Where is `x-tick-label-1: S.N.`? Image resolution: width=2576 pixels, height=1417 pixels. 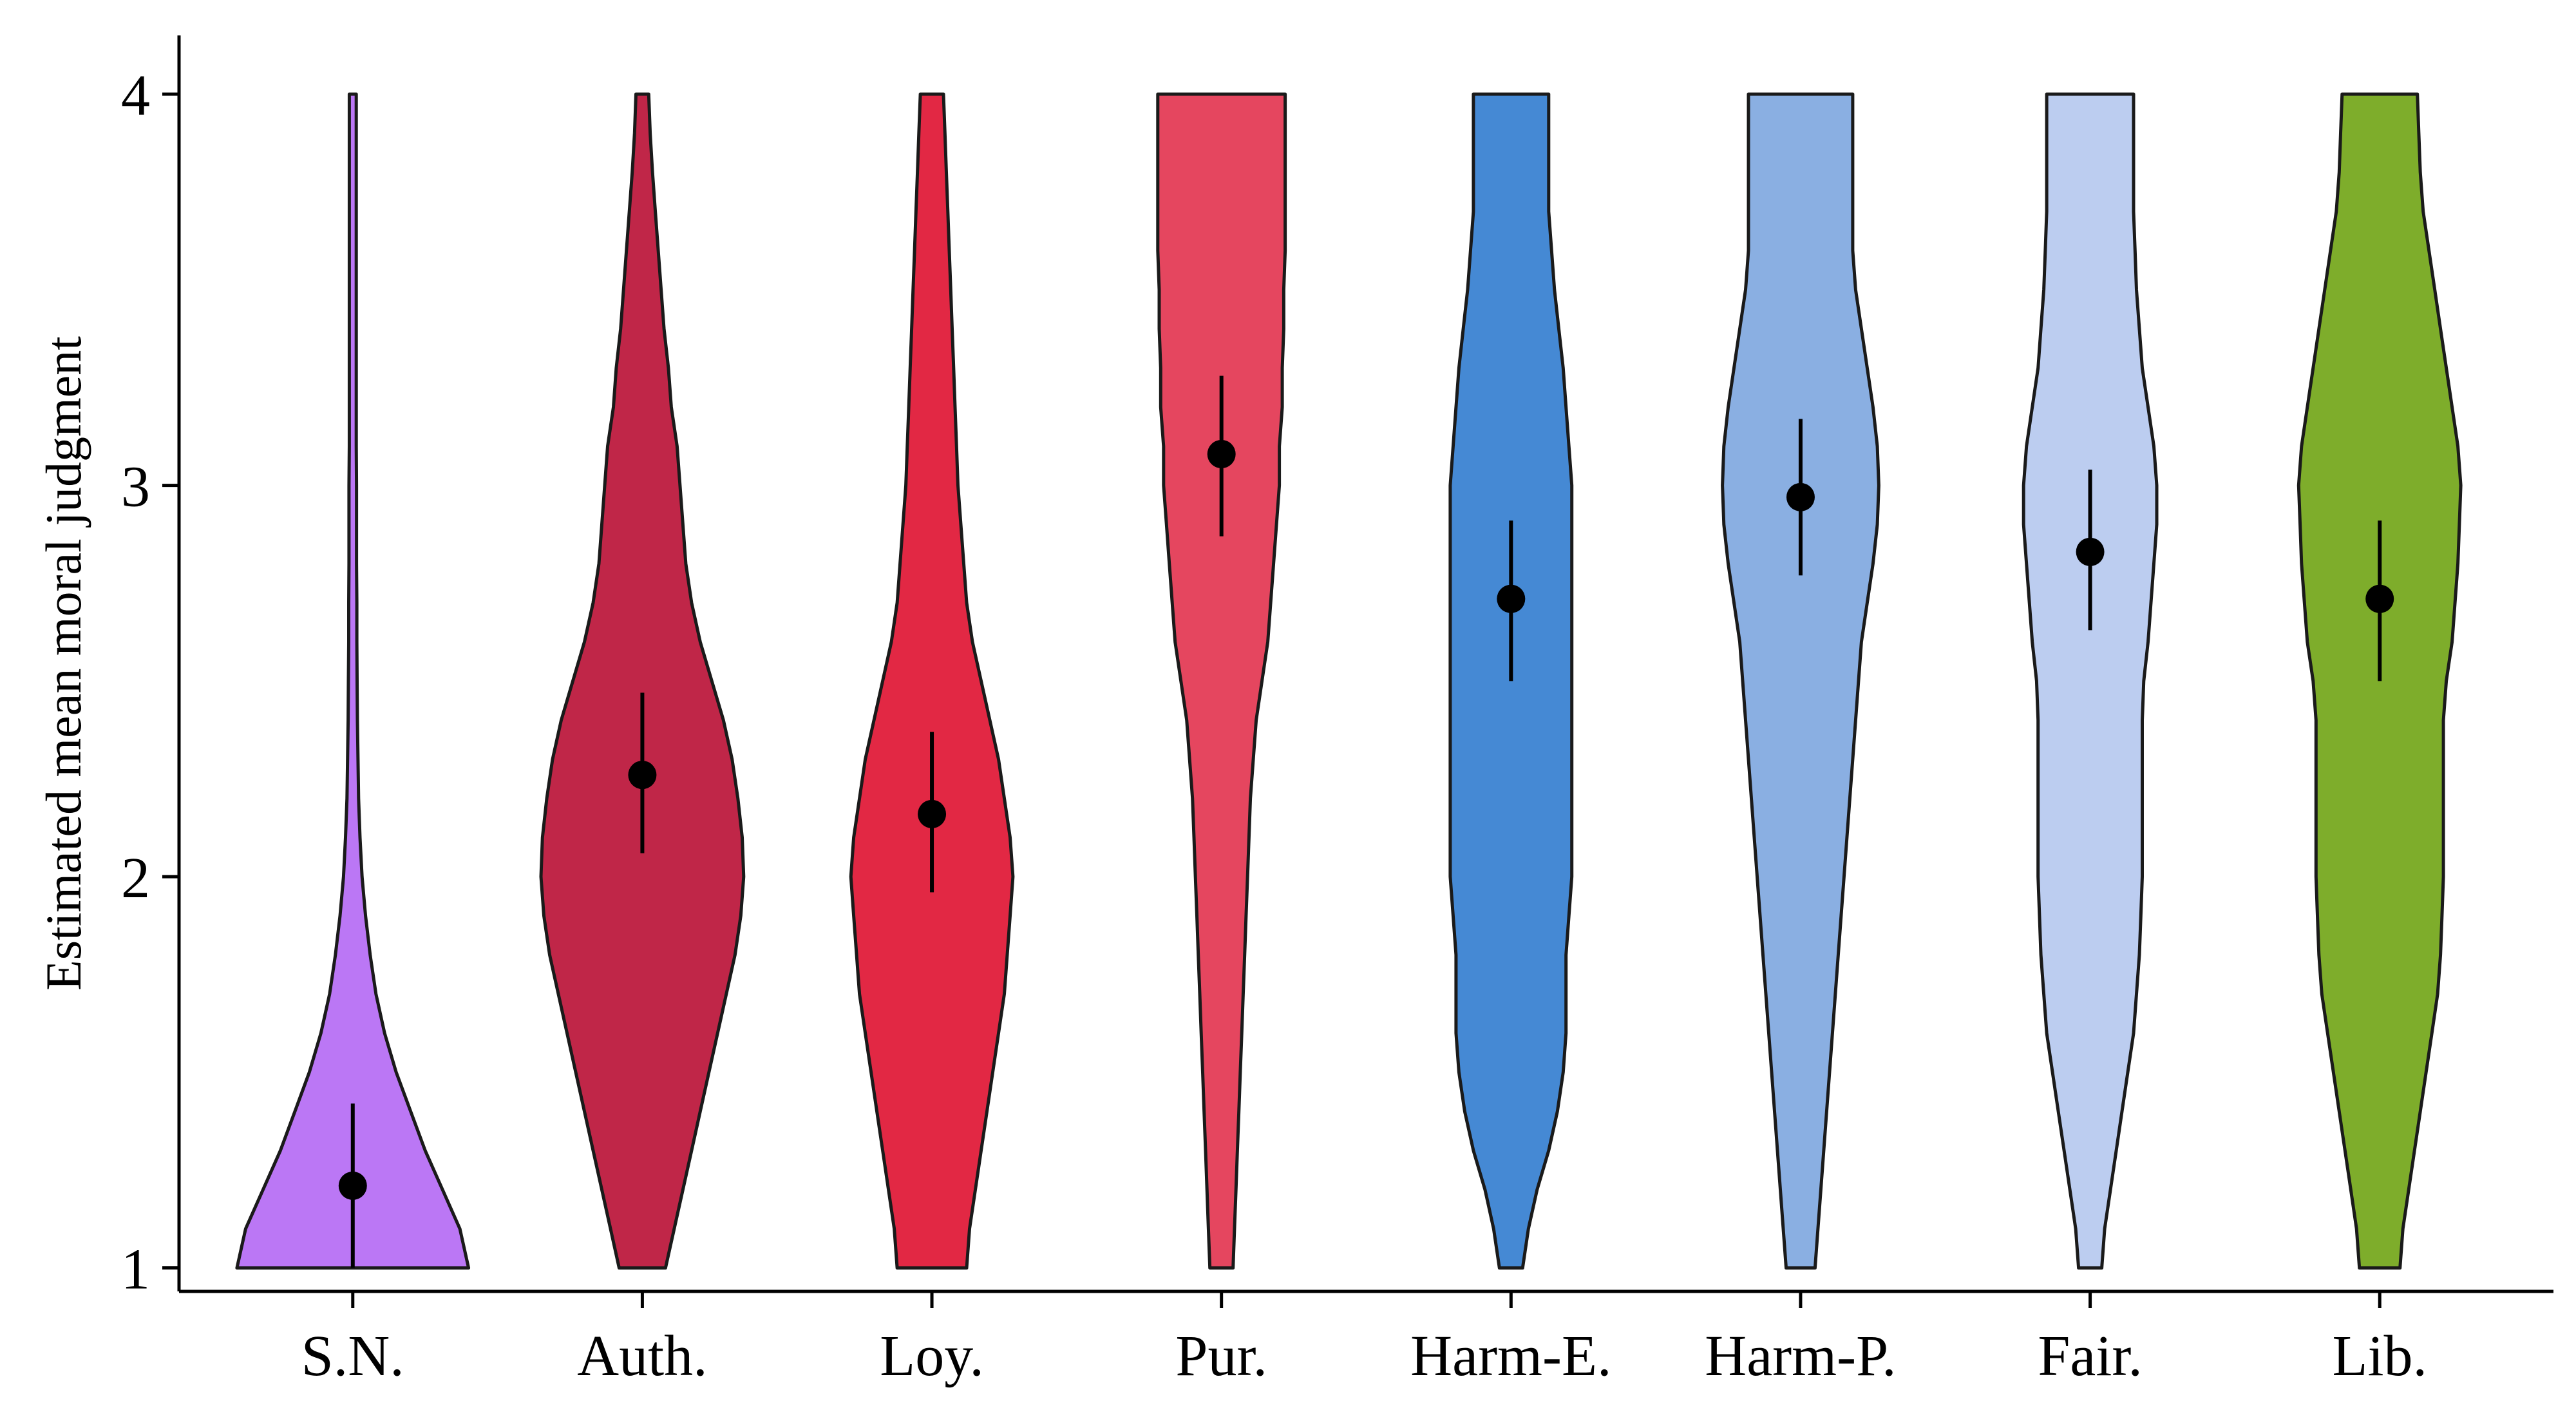
x-tick-label-1: S.N. is located at coordinates (352, 1356).